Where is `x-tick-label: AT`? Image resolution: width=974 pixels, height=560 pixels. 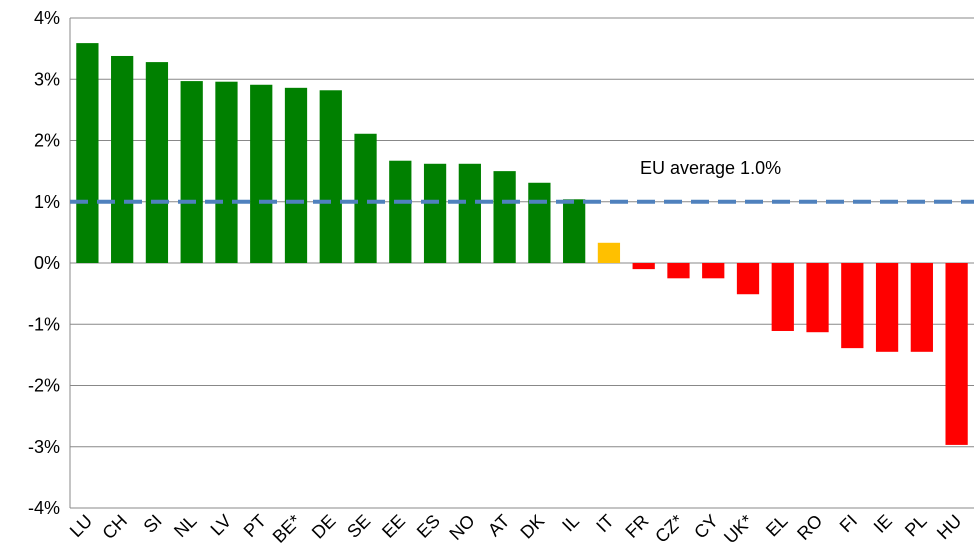 x-tick-label: AT is located at coordinates (498, 525).